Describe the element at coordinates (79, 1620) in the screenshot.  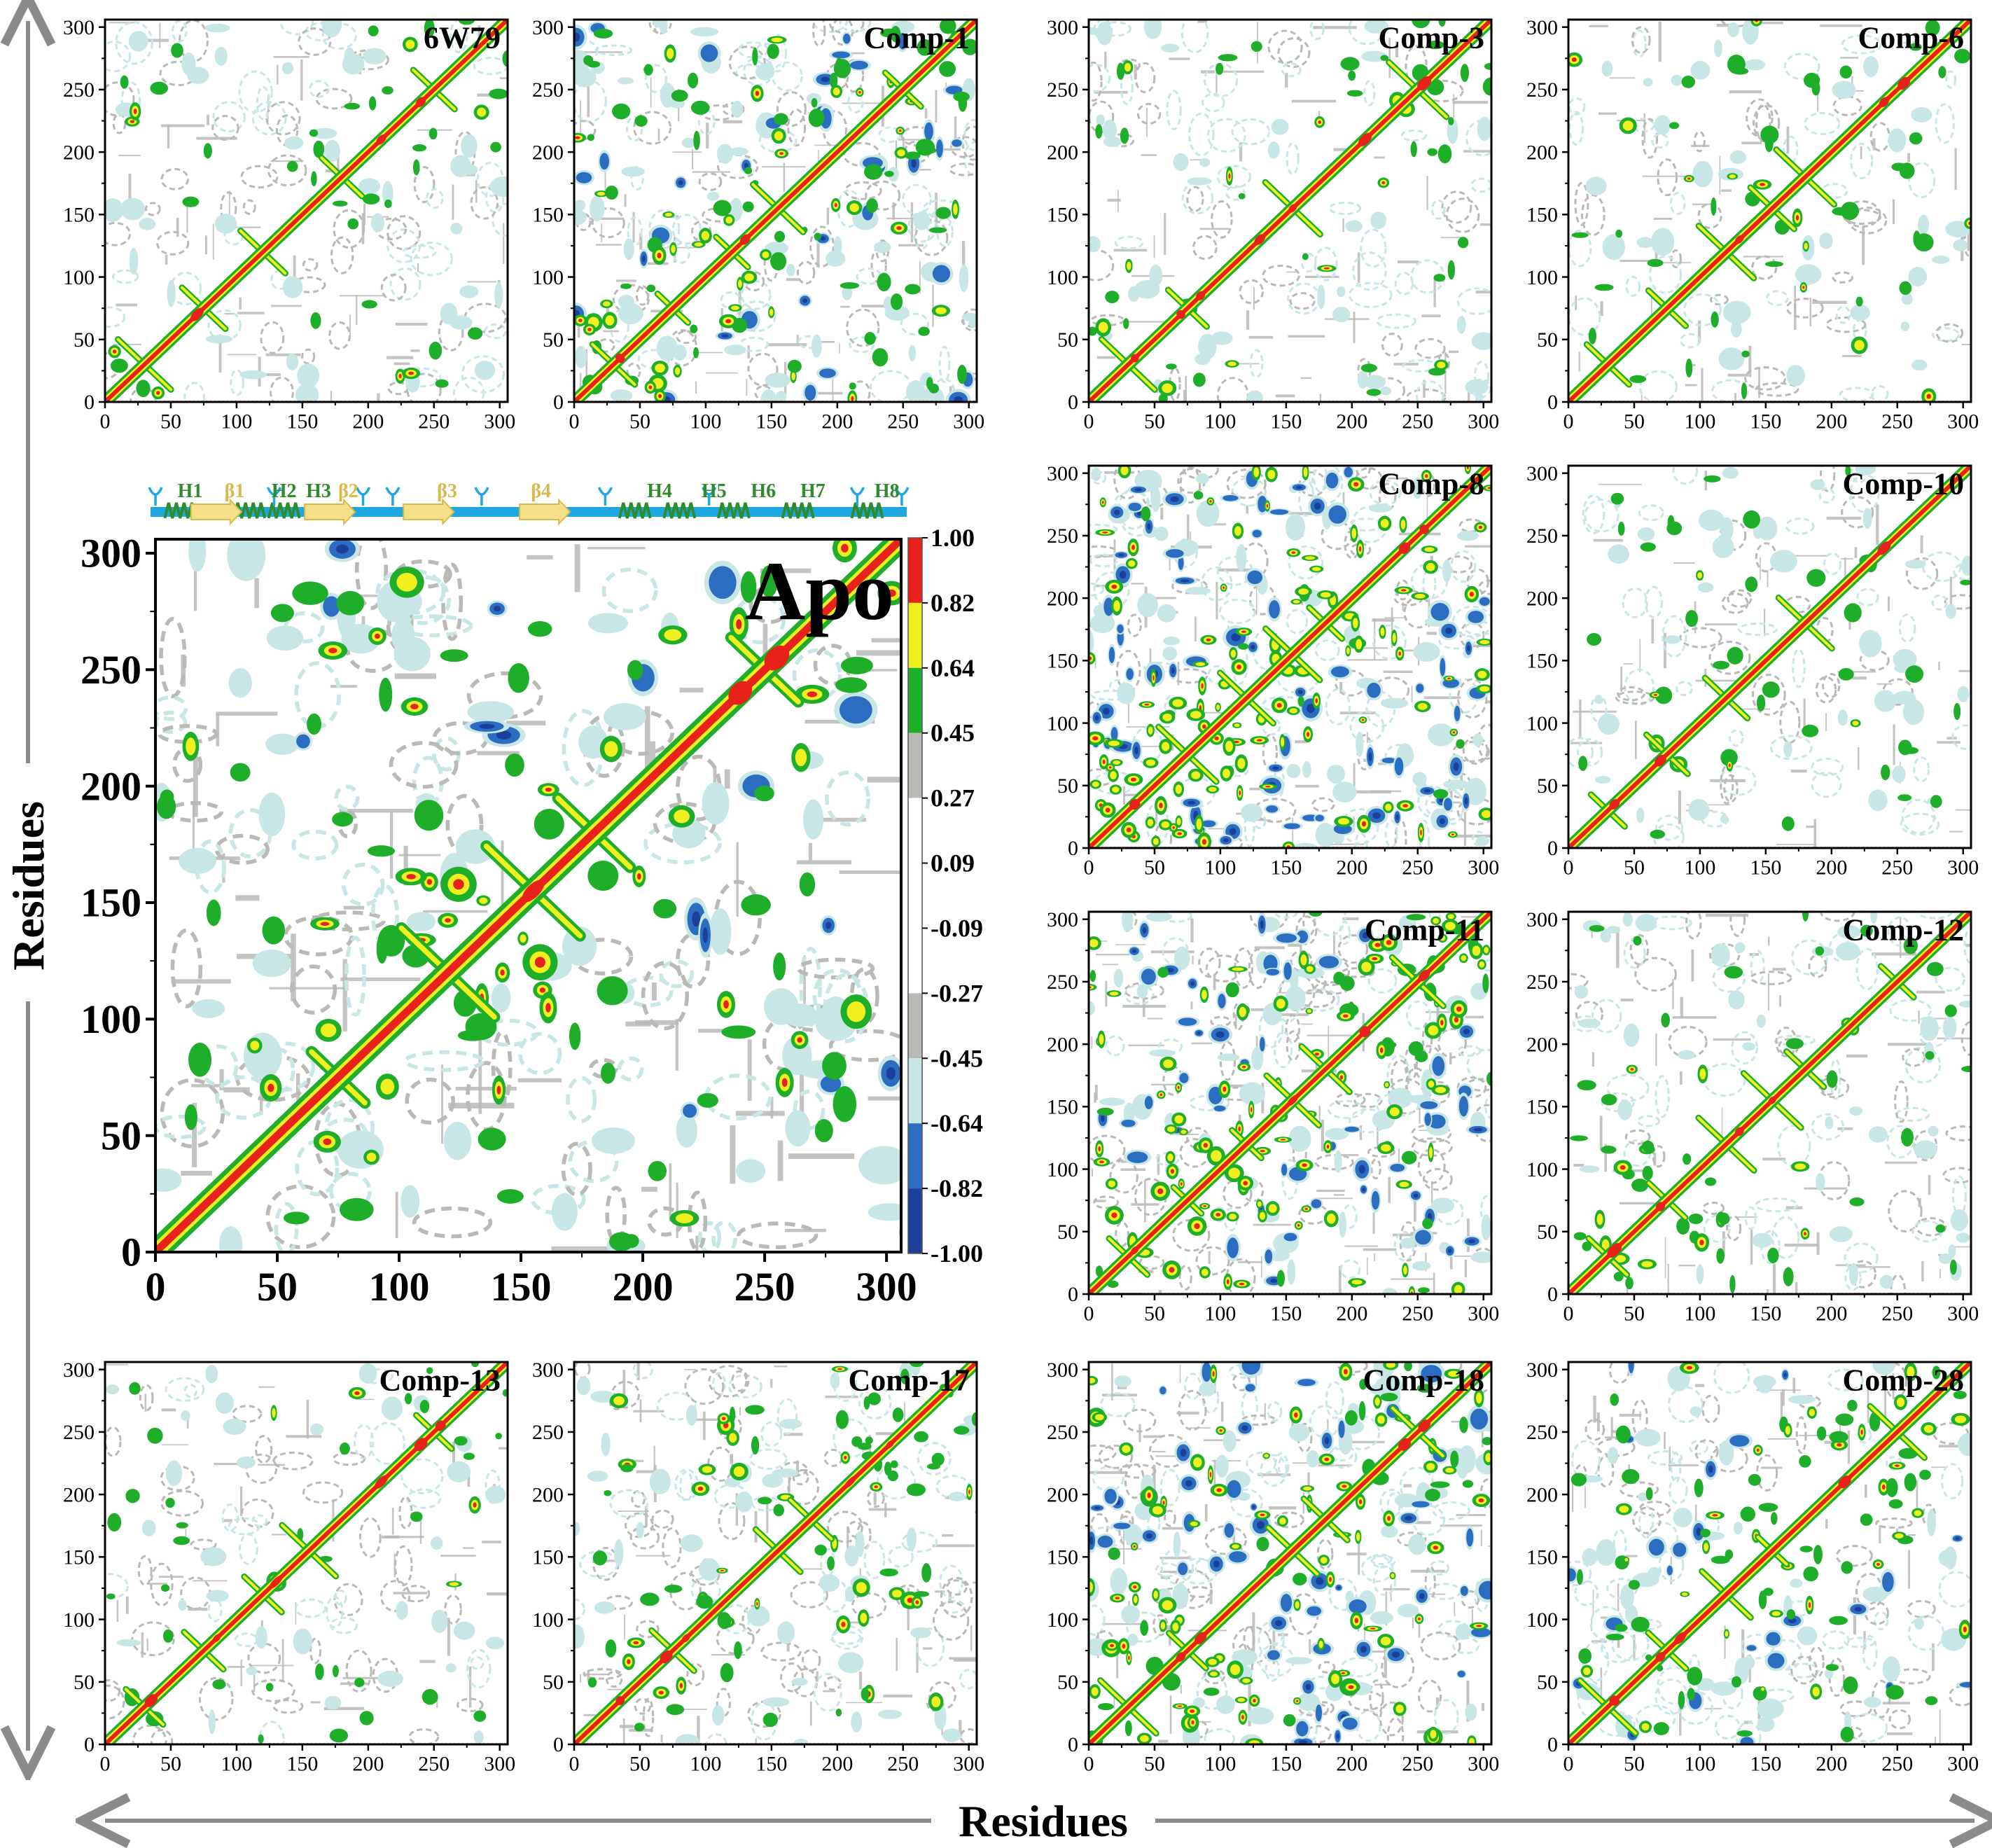
I see `y-tick-label: 100` at that location.